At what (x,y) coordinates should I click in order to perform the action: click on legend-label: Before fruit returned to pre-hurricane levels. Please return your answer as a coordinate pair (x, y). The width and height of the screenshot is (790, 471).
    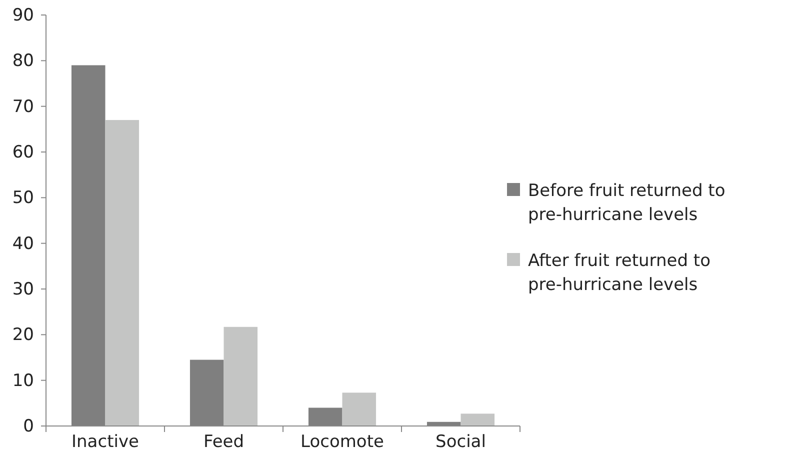
    Looking at the image, I should click on (627, 203).